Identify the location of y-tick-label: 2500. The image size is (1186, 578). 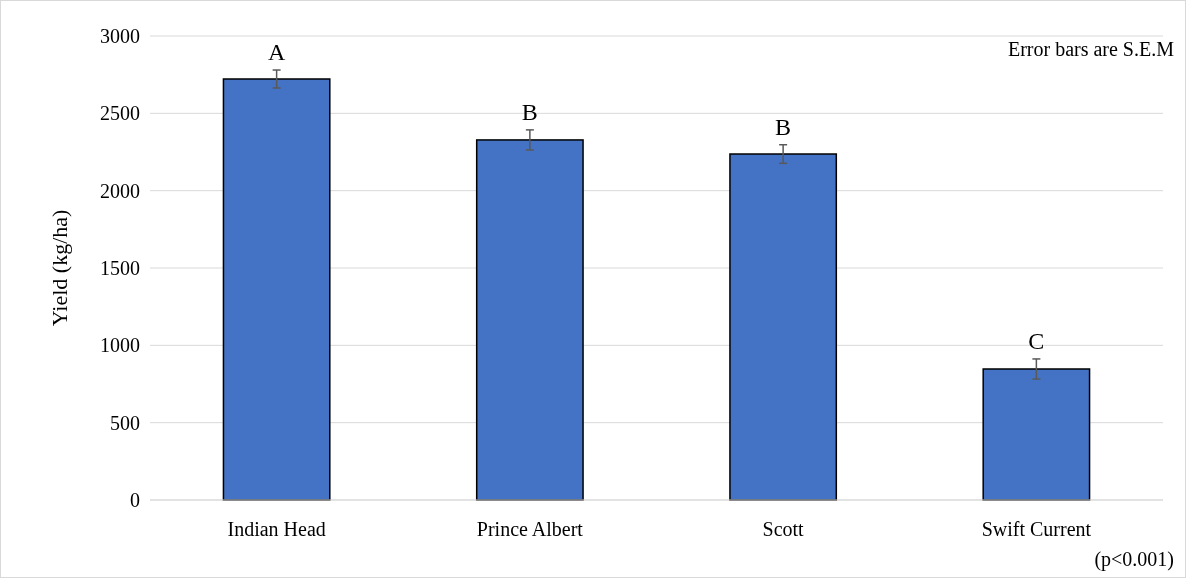
(120, 113).